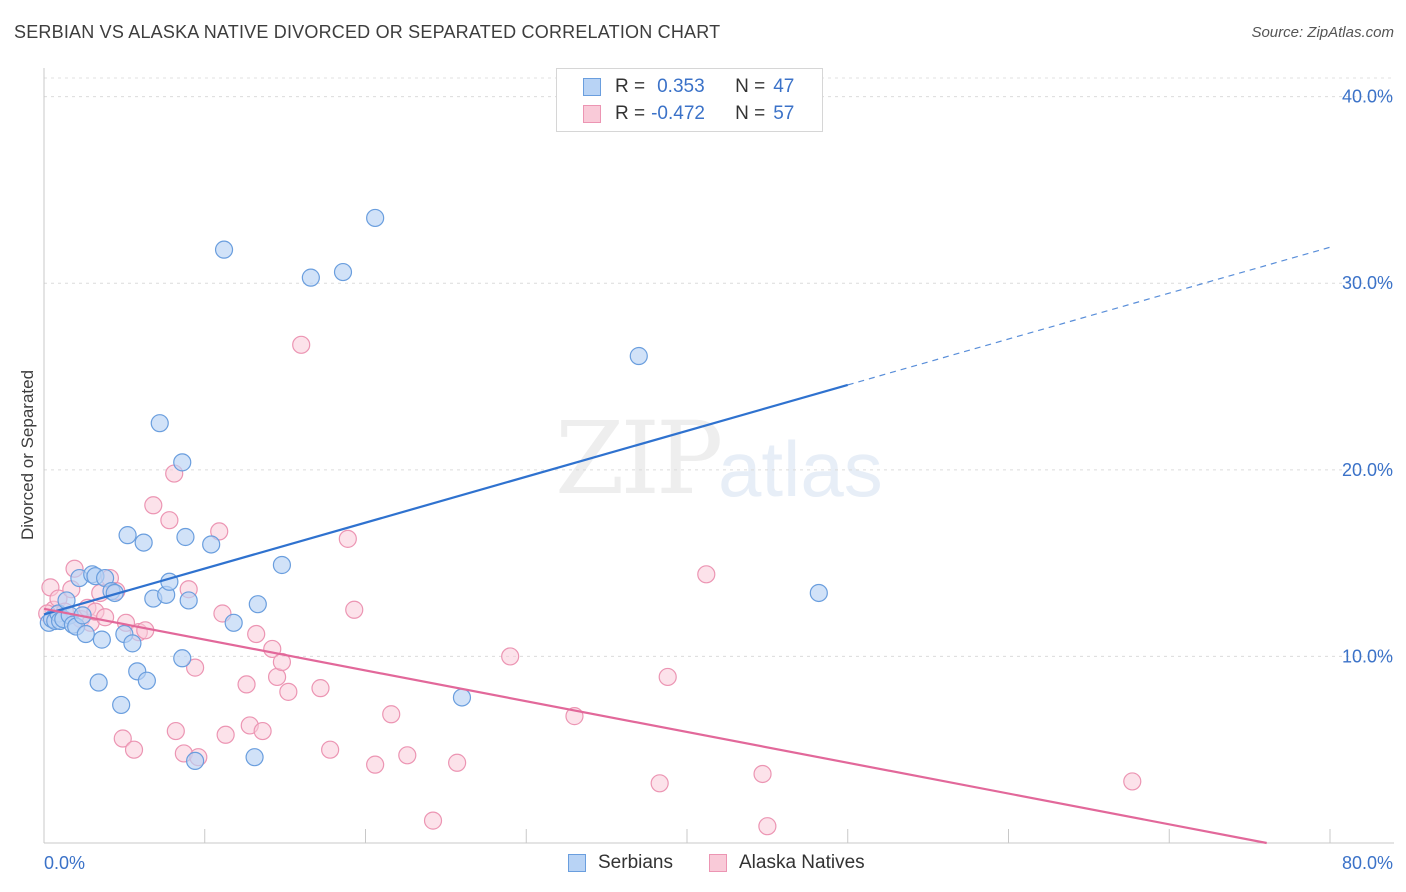  What do you see at coordinates (1367, 470) in the screenshot?
I see `y-tick-label: 20.0%` at bounding box center [1367, 470].